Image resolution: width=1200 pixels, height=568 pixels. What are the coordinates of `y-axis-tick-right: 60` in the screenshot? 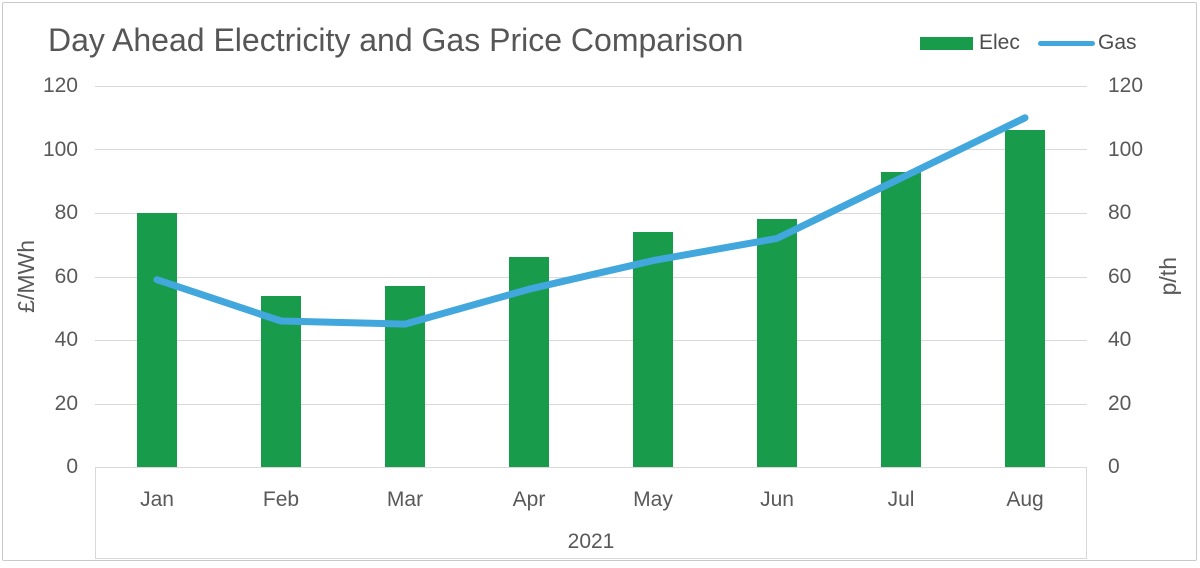 It's located at (1120, 276).